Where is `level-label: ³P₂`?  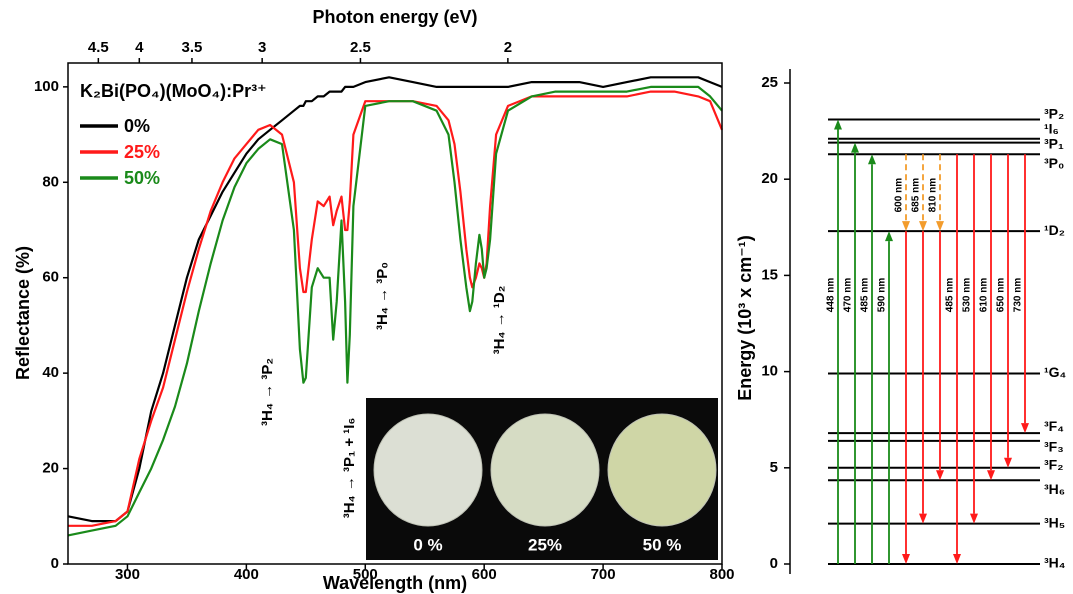 level-label: ³P₂ is located at coordinates (1054, 113).